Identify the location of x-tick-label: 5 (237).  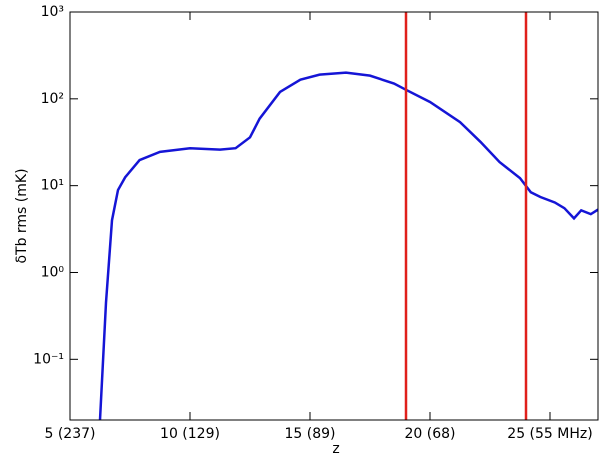
(69, 434).